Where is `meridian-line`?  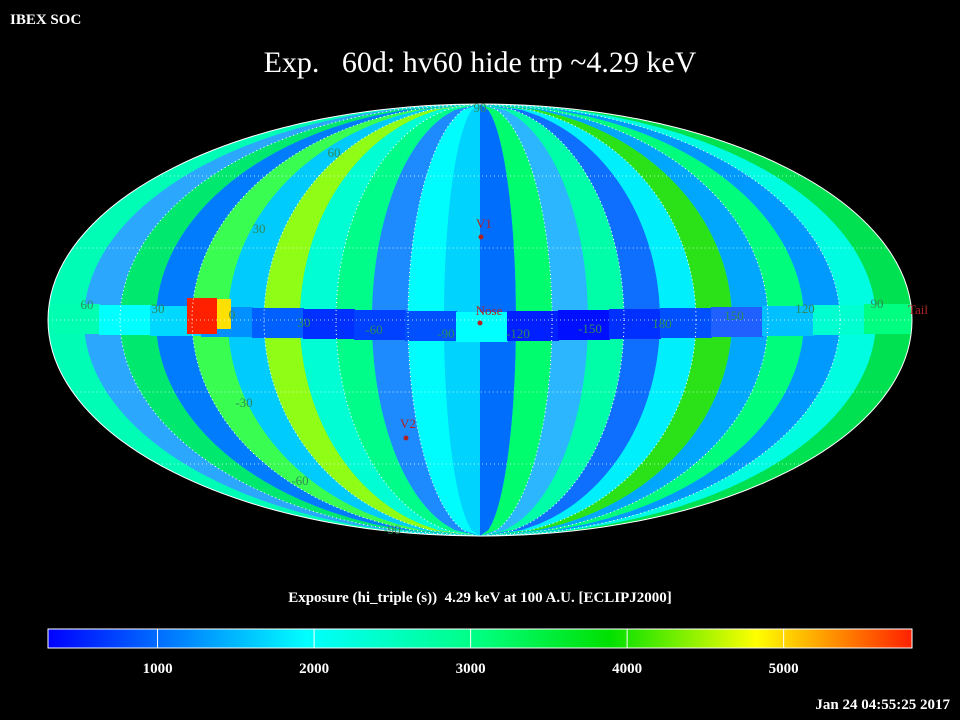
meridian-line is located at coordinates (480, 320).